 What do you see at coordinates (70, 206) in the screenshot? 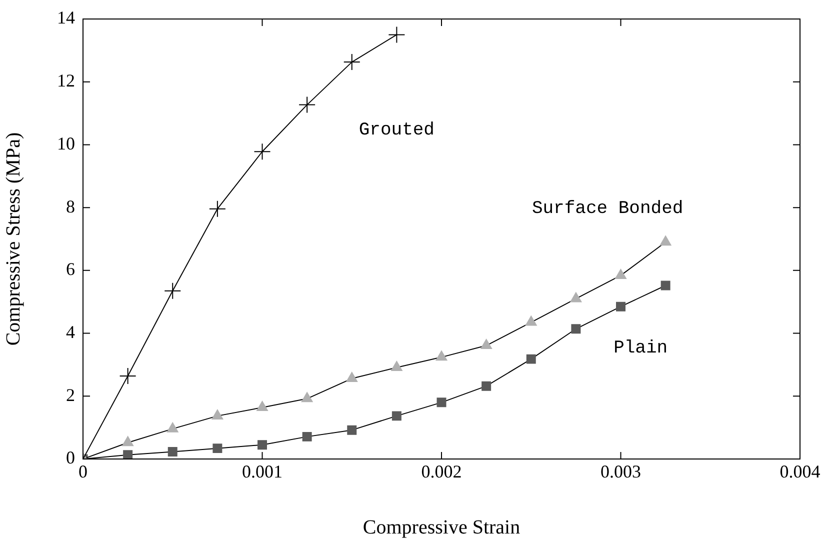
I see `y-tick-label: 8` at bounding box center [70, 206].